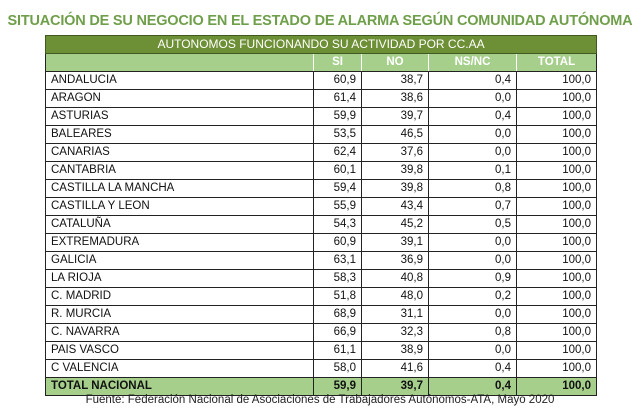  What do you see at coordinates (337, 152) in the screenshot?
I see `cell-si: 62,4` at bounding box center [337, 152].